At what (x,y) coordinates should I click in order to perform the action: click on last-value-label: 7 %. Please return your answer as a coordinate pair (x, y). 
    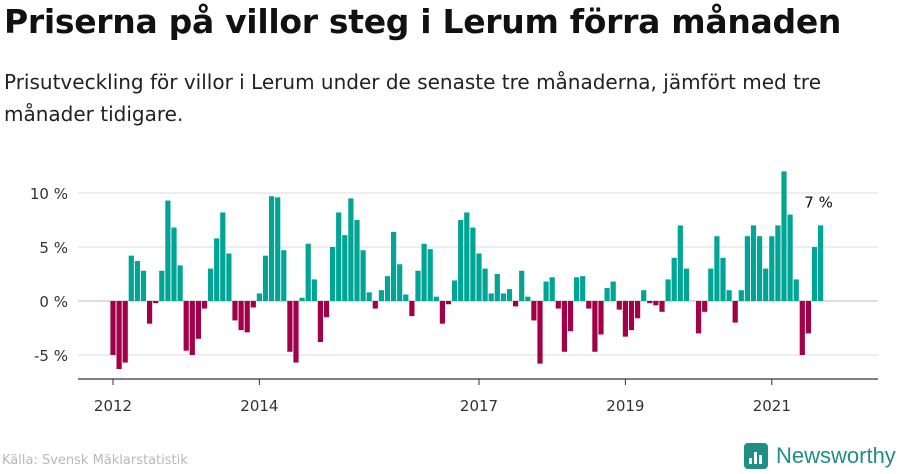
    Looking at the image, I should click on (818, 202).